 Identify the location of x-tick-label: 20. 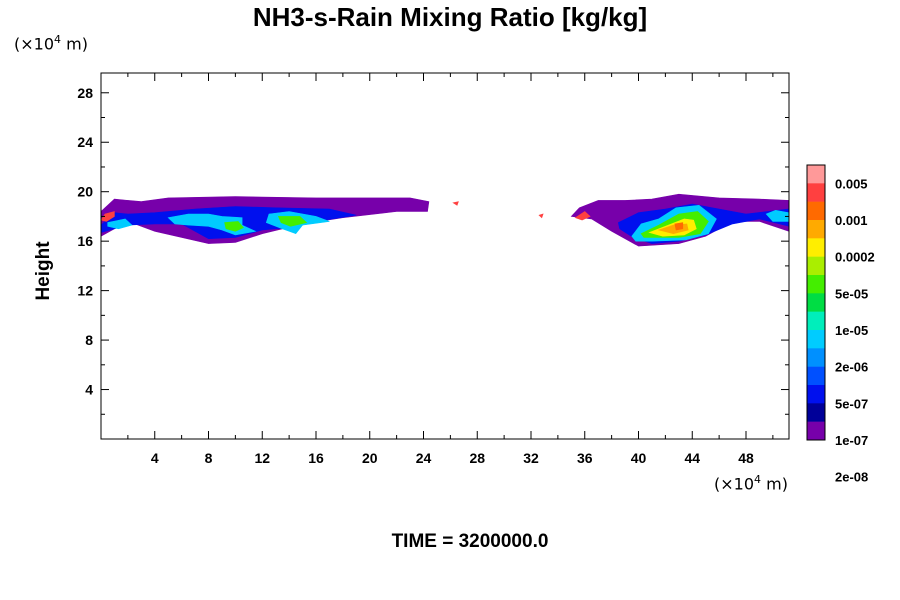
(370, 458).